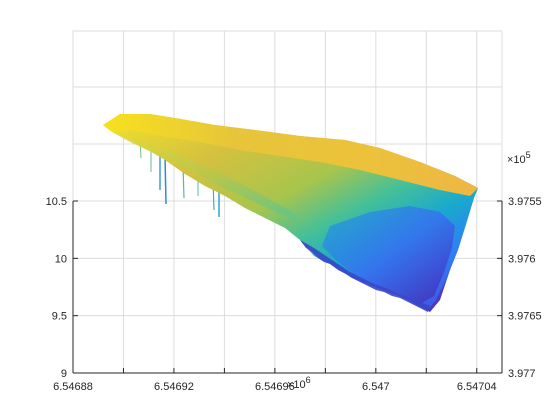 The width and height of the screenshot is (560, 420). Describe the element at coordinates (525, 202) in the screenshot. I see `y-tick-label: 3.9755` at that location.